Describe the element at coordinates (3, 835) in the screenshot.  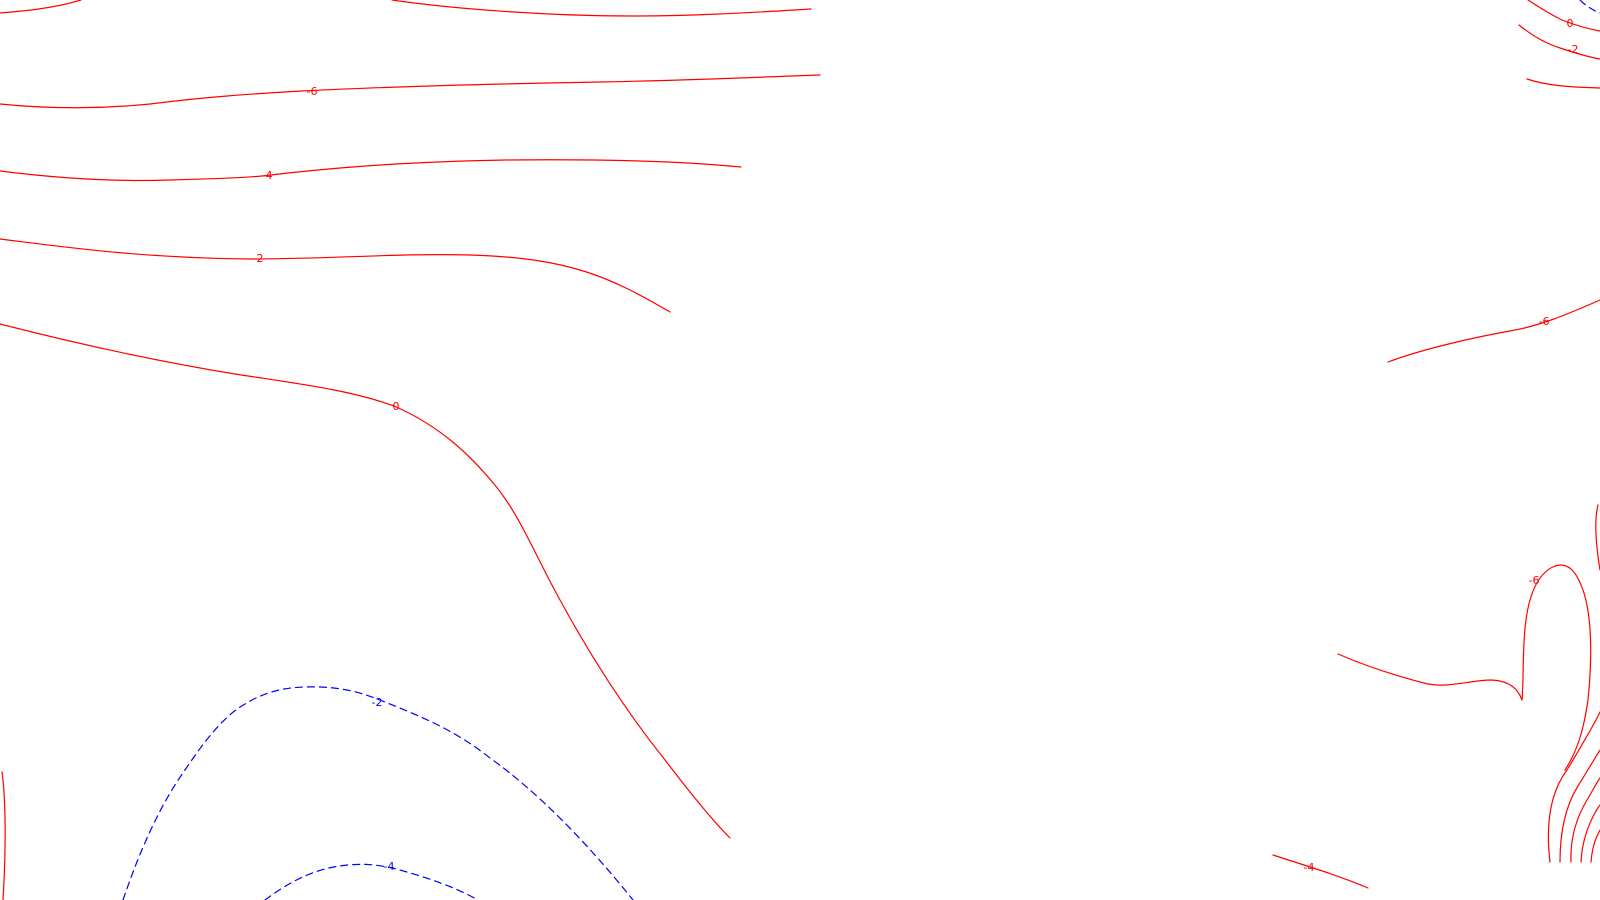
I see `contour-line-left-edge-vertical` at that location.